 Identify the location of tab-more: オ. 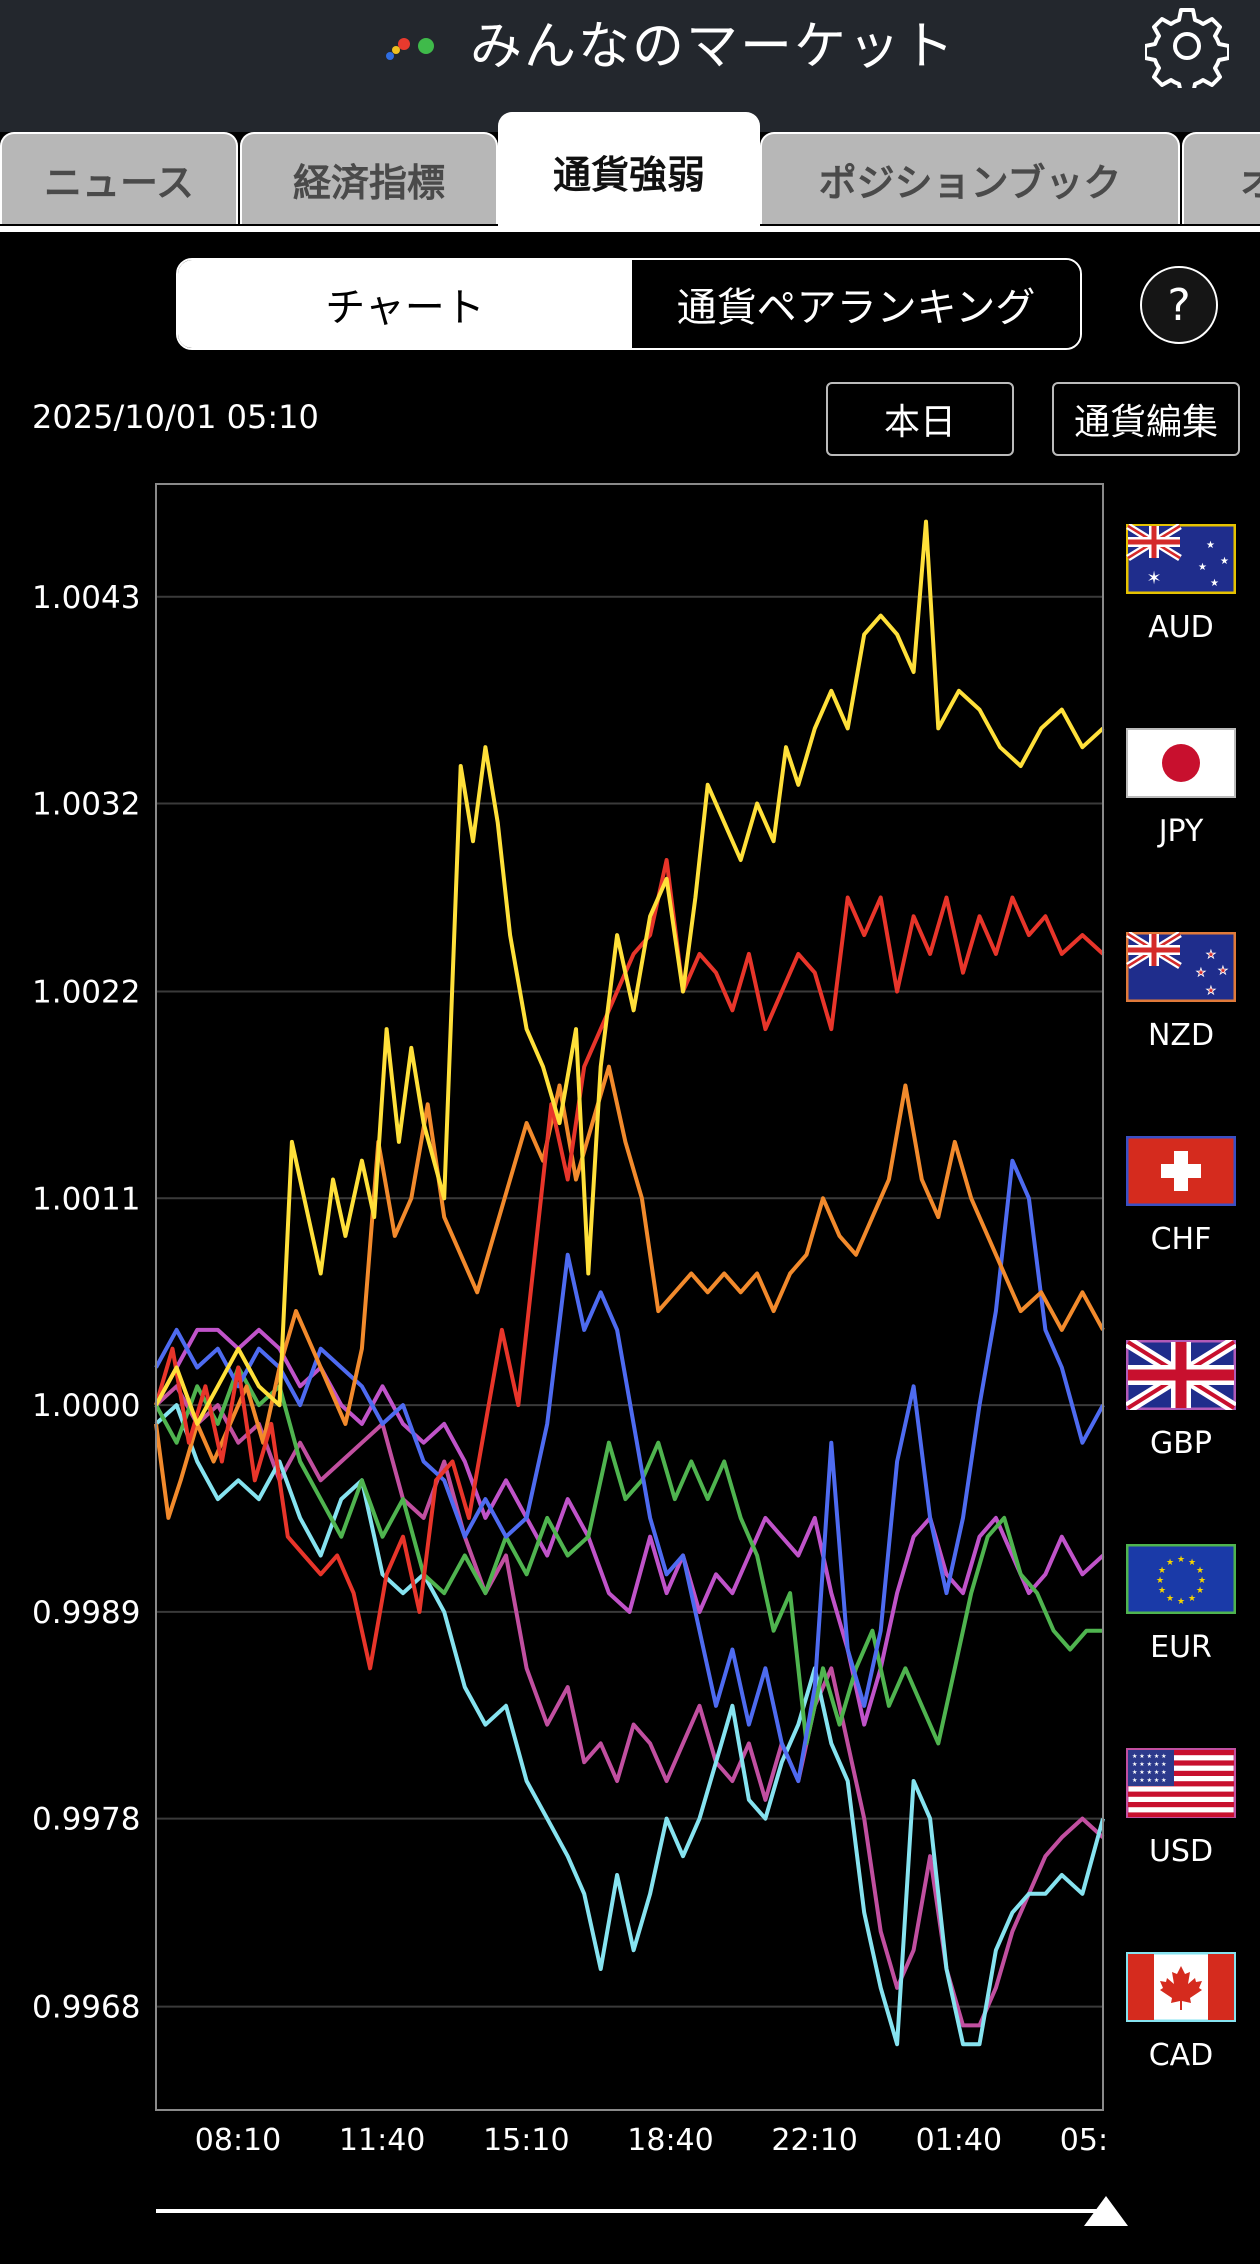
(1221, 178).